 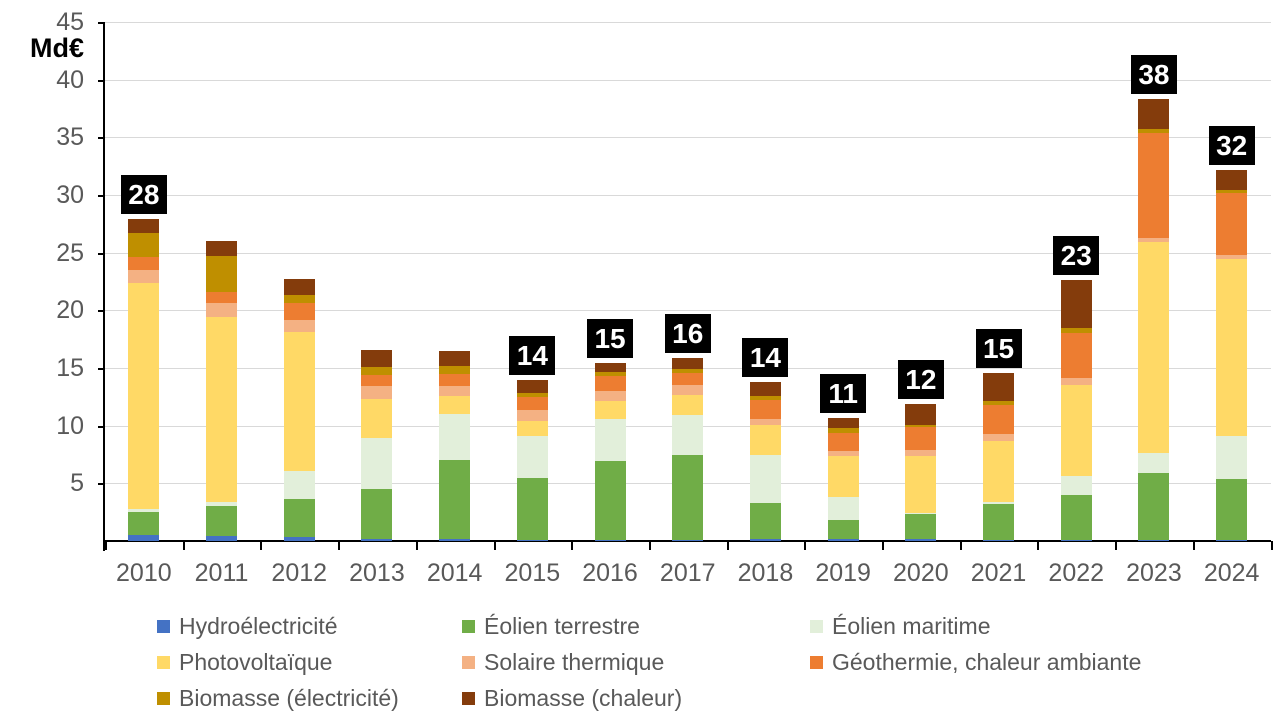 I want to click on legend-label: Solaire thermique, so click(x=574, y=661).